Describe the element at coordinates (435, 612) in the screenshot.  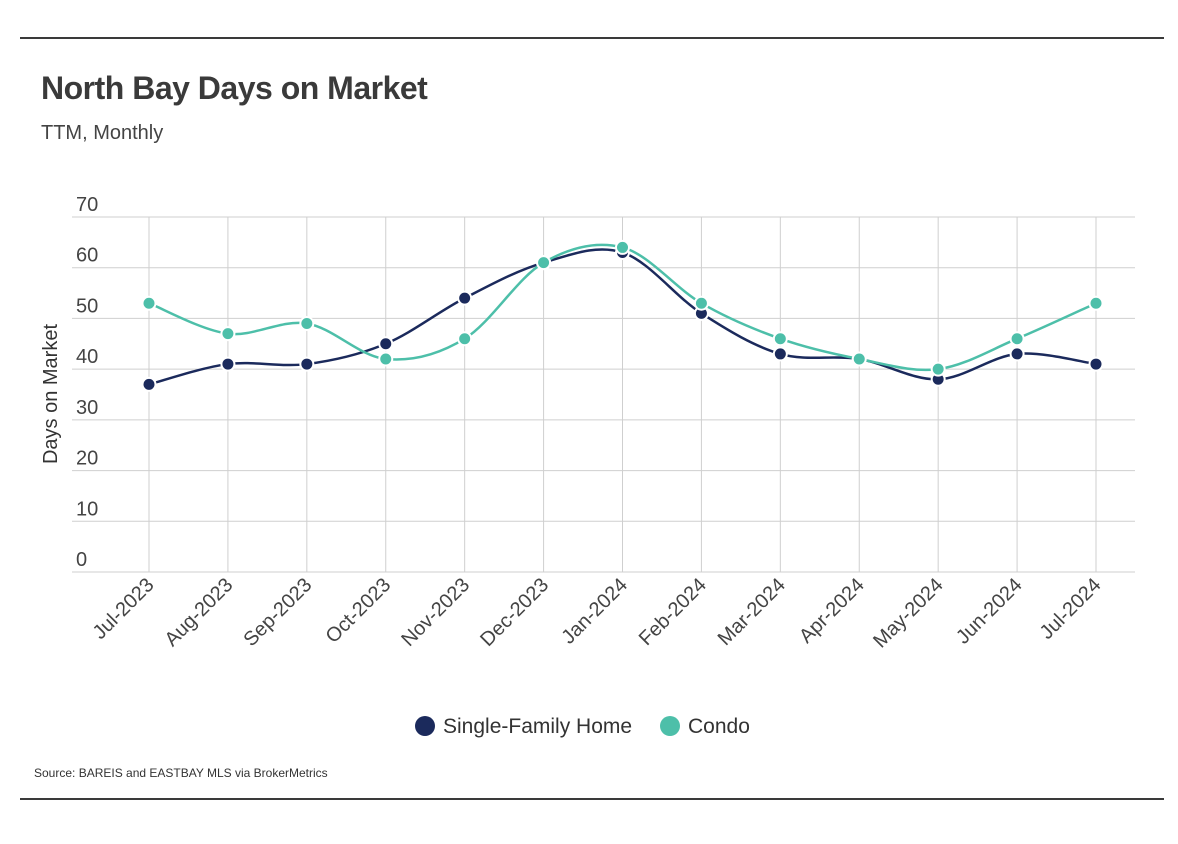
I see `x-tick-label: Nov-2023` at that location.